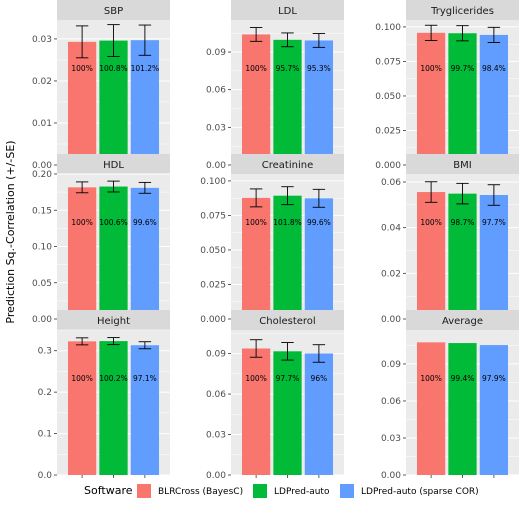 The height and width of the screenshot is (513, 520). Describe the element at coordinates (255, 68) in the screenshot. I see `bar-label-ldl-1: 100%` at that location.